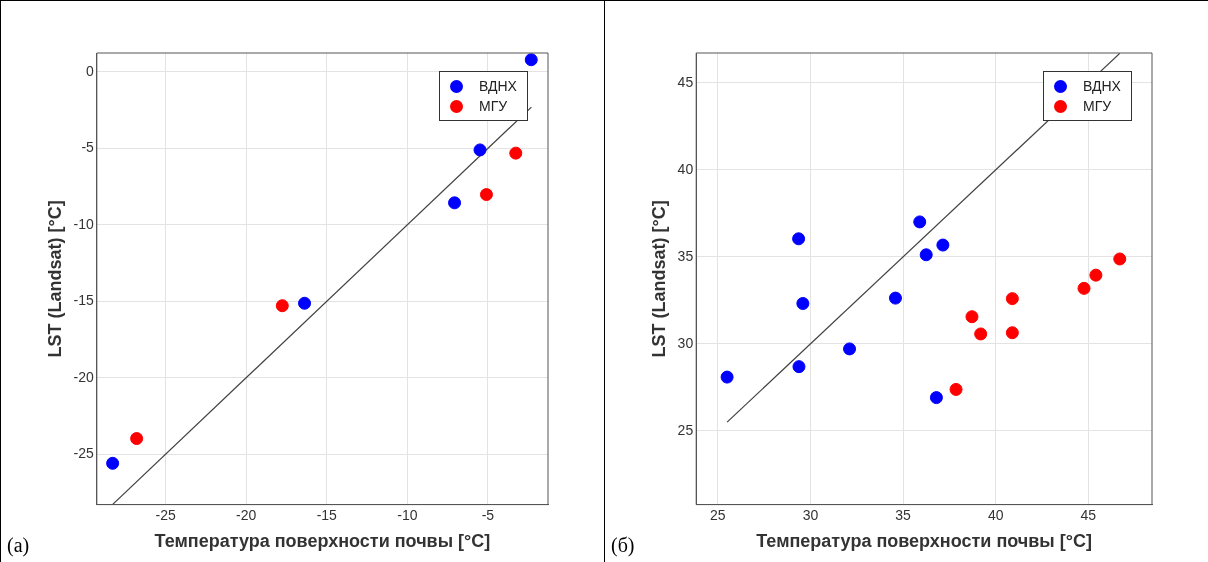 The height and width of the screenshot is (562, 1208). I want to click on y-tick-label: 40, so click(685, 168).